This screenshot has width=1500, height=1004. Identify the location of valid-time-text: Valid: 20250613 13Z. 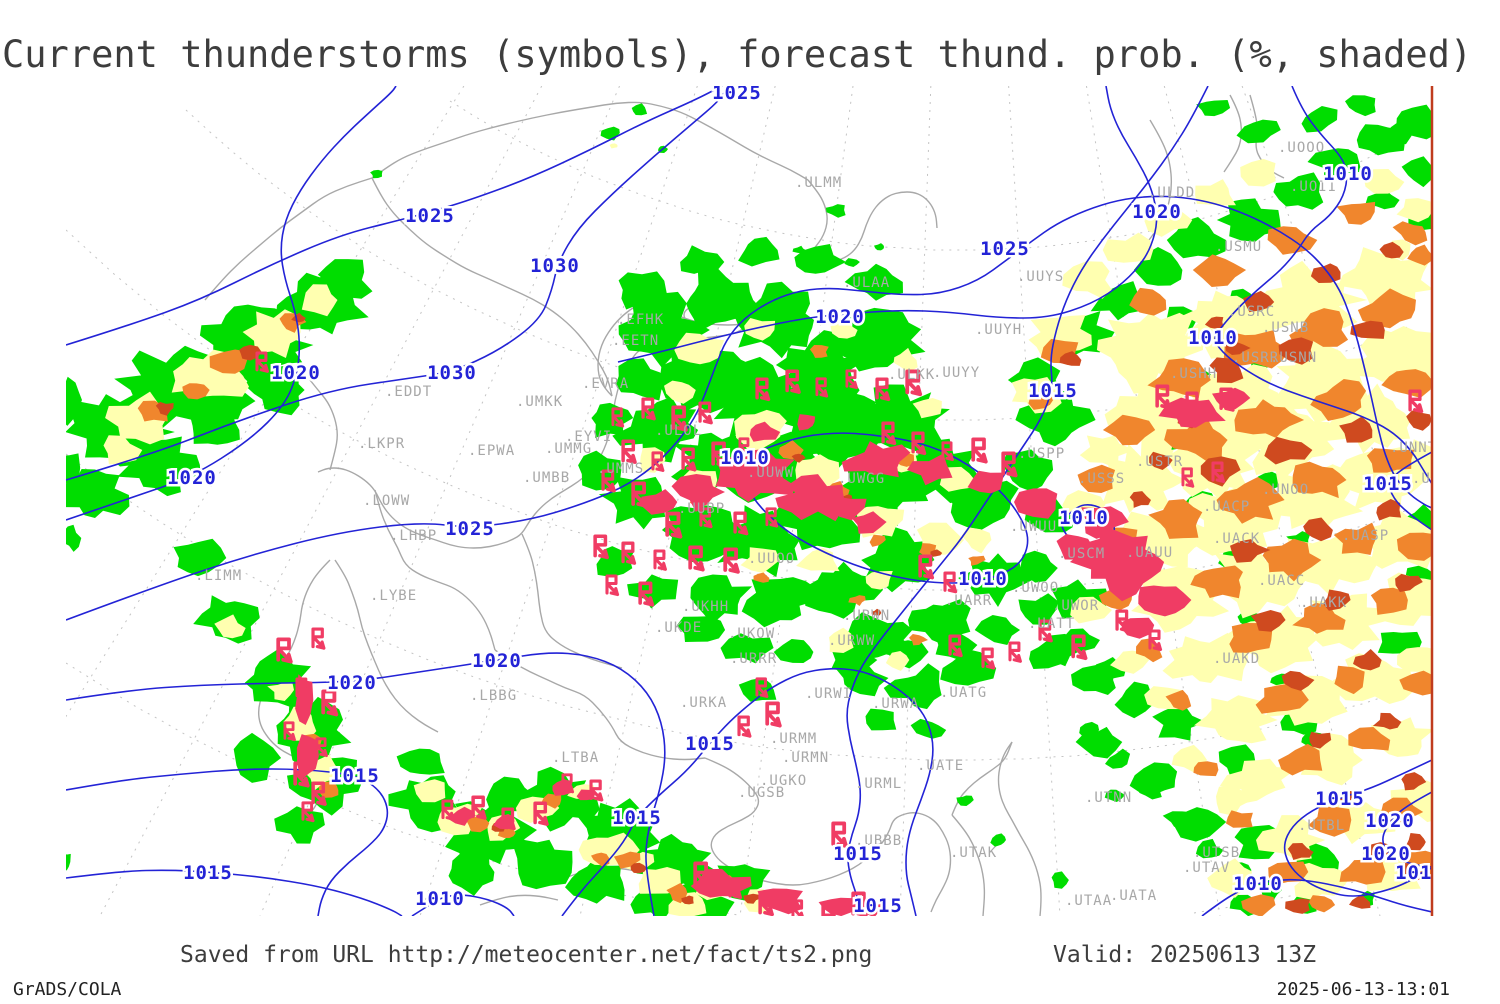
(1185, 955).